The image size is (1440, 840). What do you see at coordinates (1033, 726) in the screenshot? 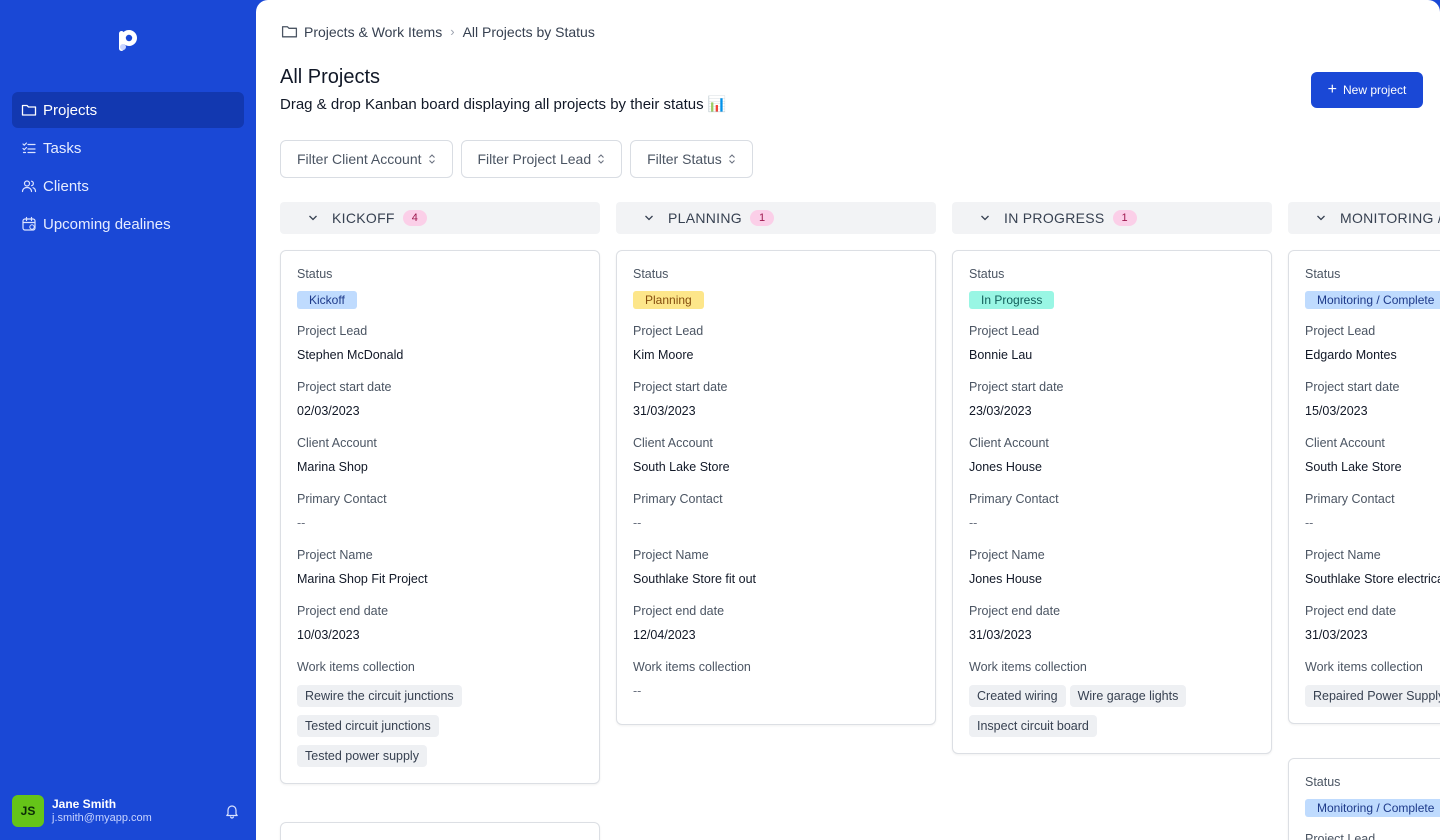
I see `work-item-chip: Inspect circuit board` at bounding box center [1033, 726].